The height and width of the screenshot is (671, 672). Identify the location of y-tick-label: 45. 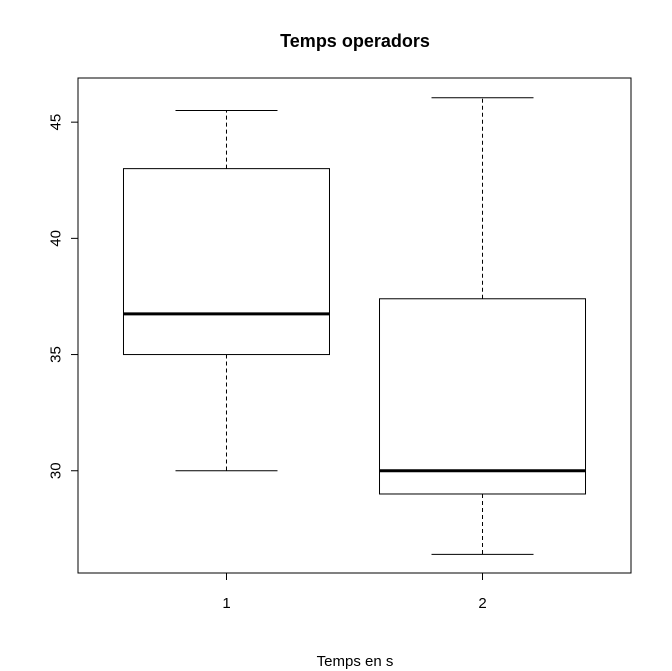
(56, 122).